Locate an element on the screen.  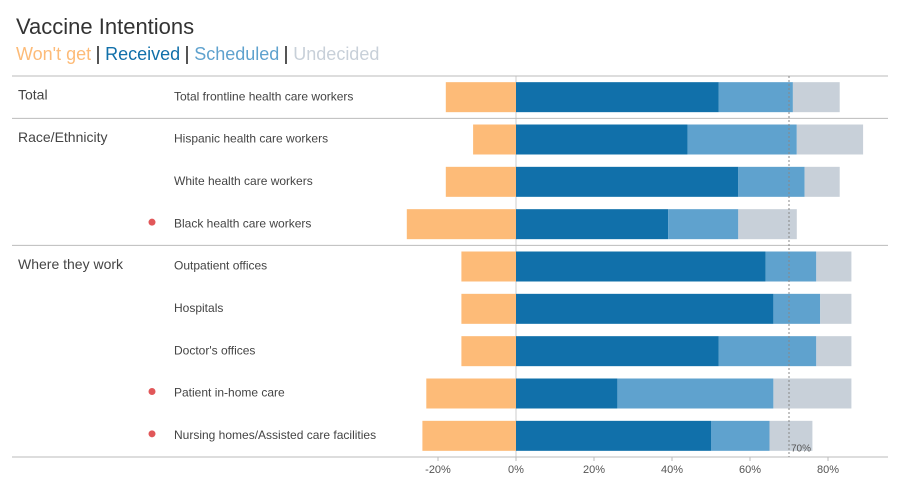
category-label: Hospitals is located at coordinates (198, 308).